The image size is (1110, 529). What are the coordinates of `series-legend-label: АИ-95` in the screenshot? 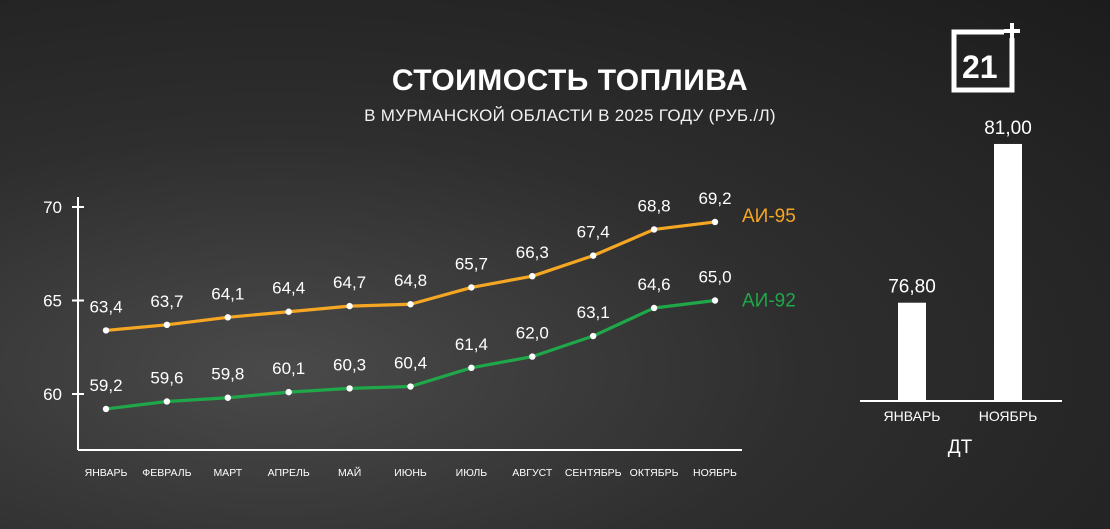 It's located at (769, 216).